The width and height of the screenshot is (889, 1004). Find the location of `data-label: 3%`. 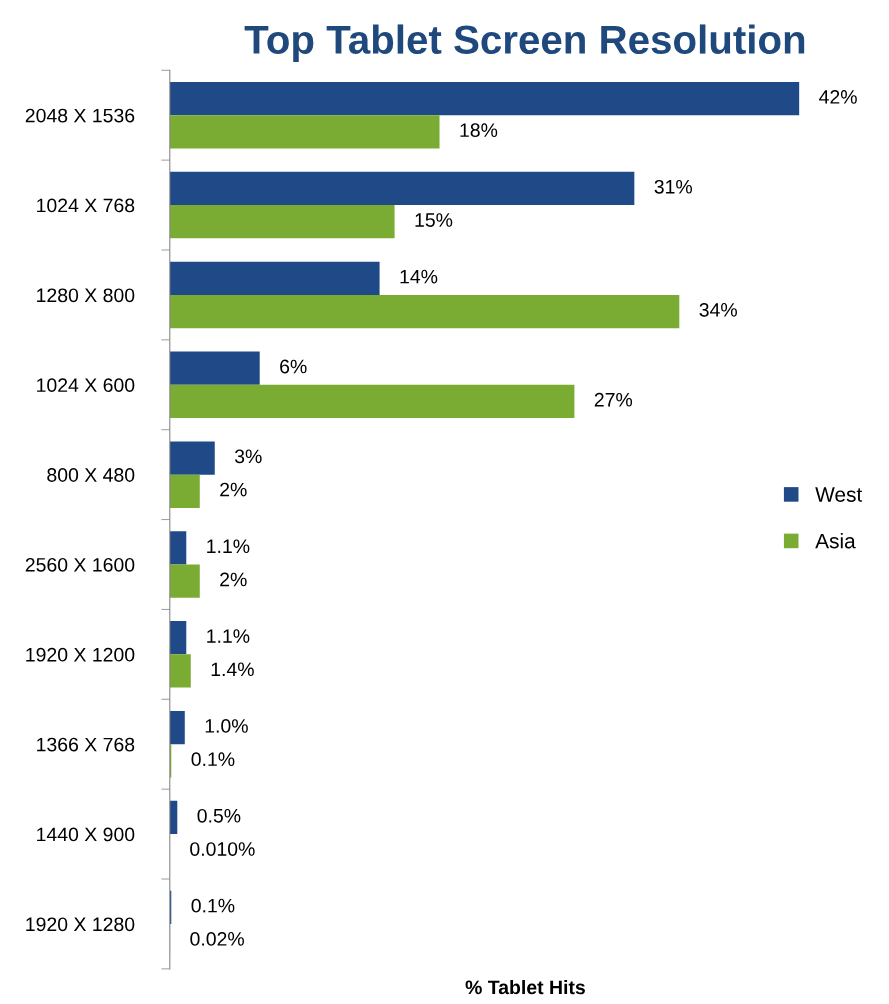

data-label: 3% is located at coordinates (248, 456).